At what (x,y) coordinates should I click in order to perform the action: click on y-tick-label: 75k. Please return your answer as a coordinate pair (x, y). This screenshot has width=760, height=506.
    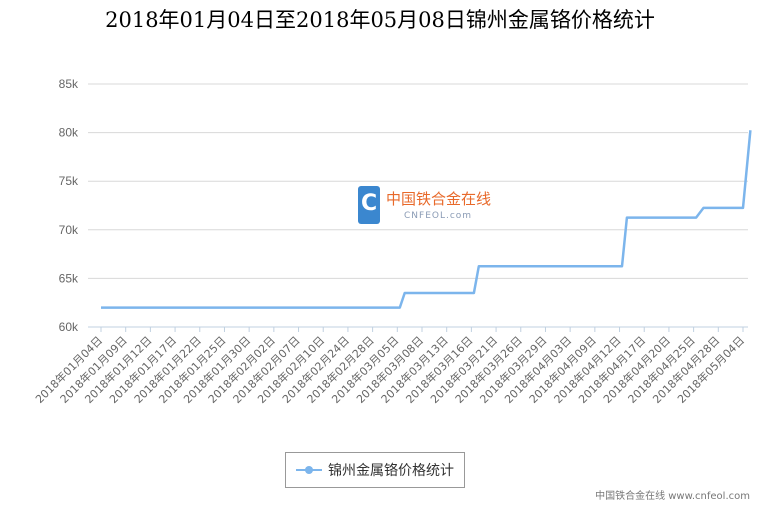
    Looking at the image, I should click on (69, 181).